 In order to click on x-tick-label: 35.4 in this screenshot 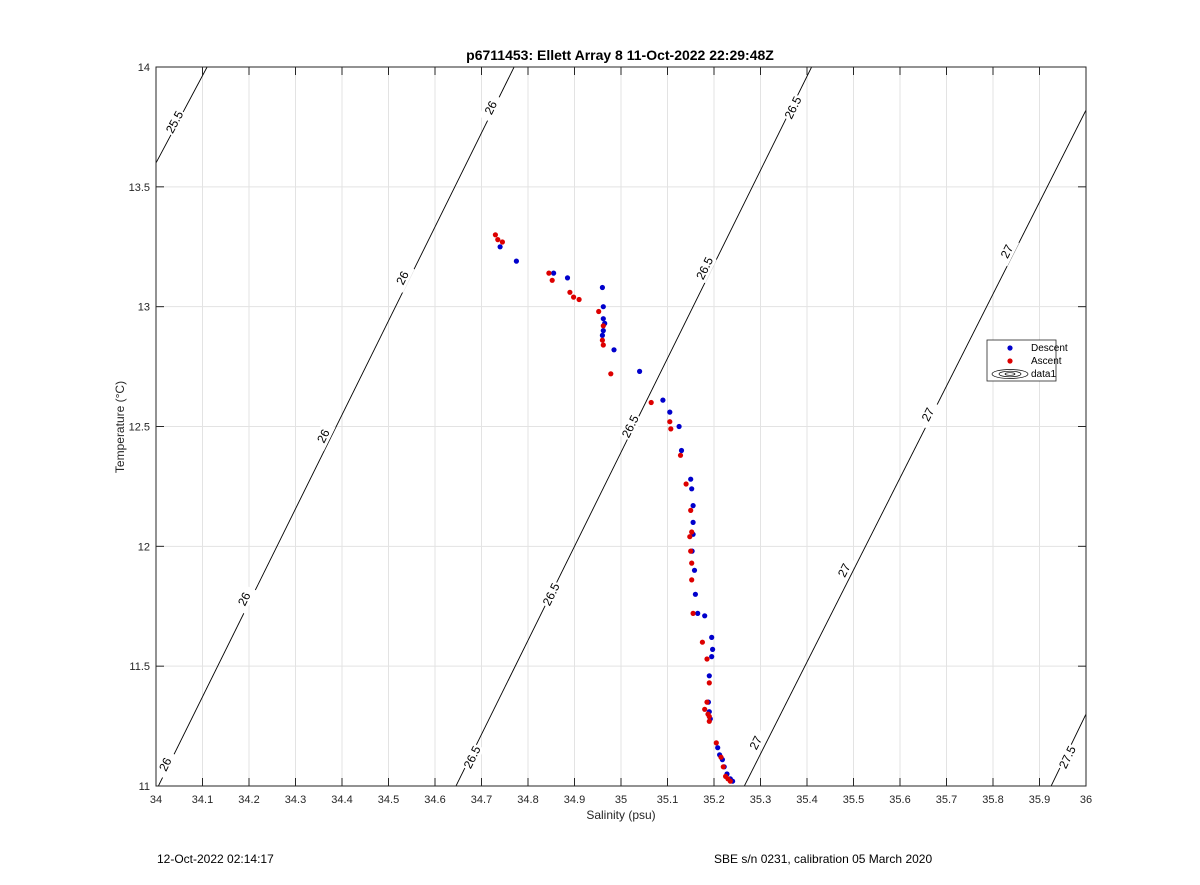, I will do `click(806, 800)`.